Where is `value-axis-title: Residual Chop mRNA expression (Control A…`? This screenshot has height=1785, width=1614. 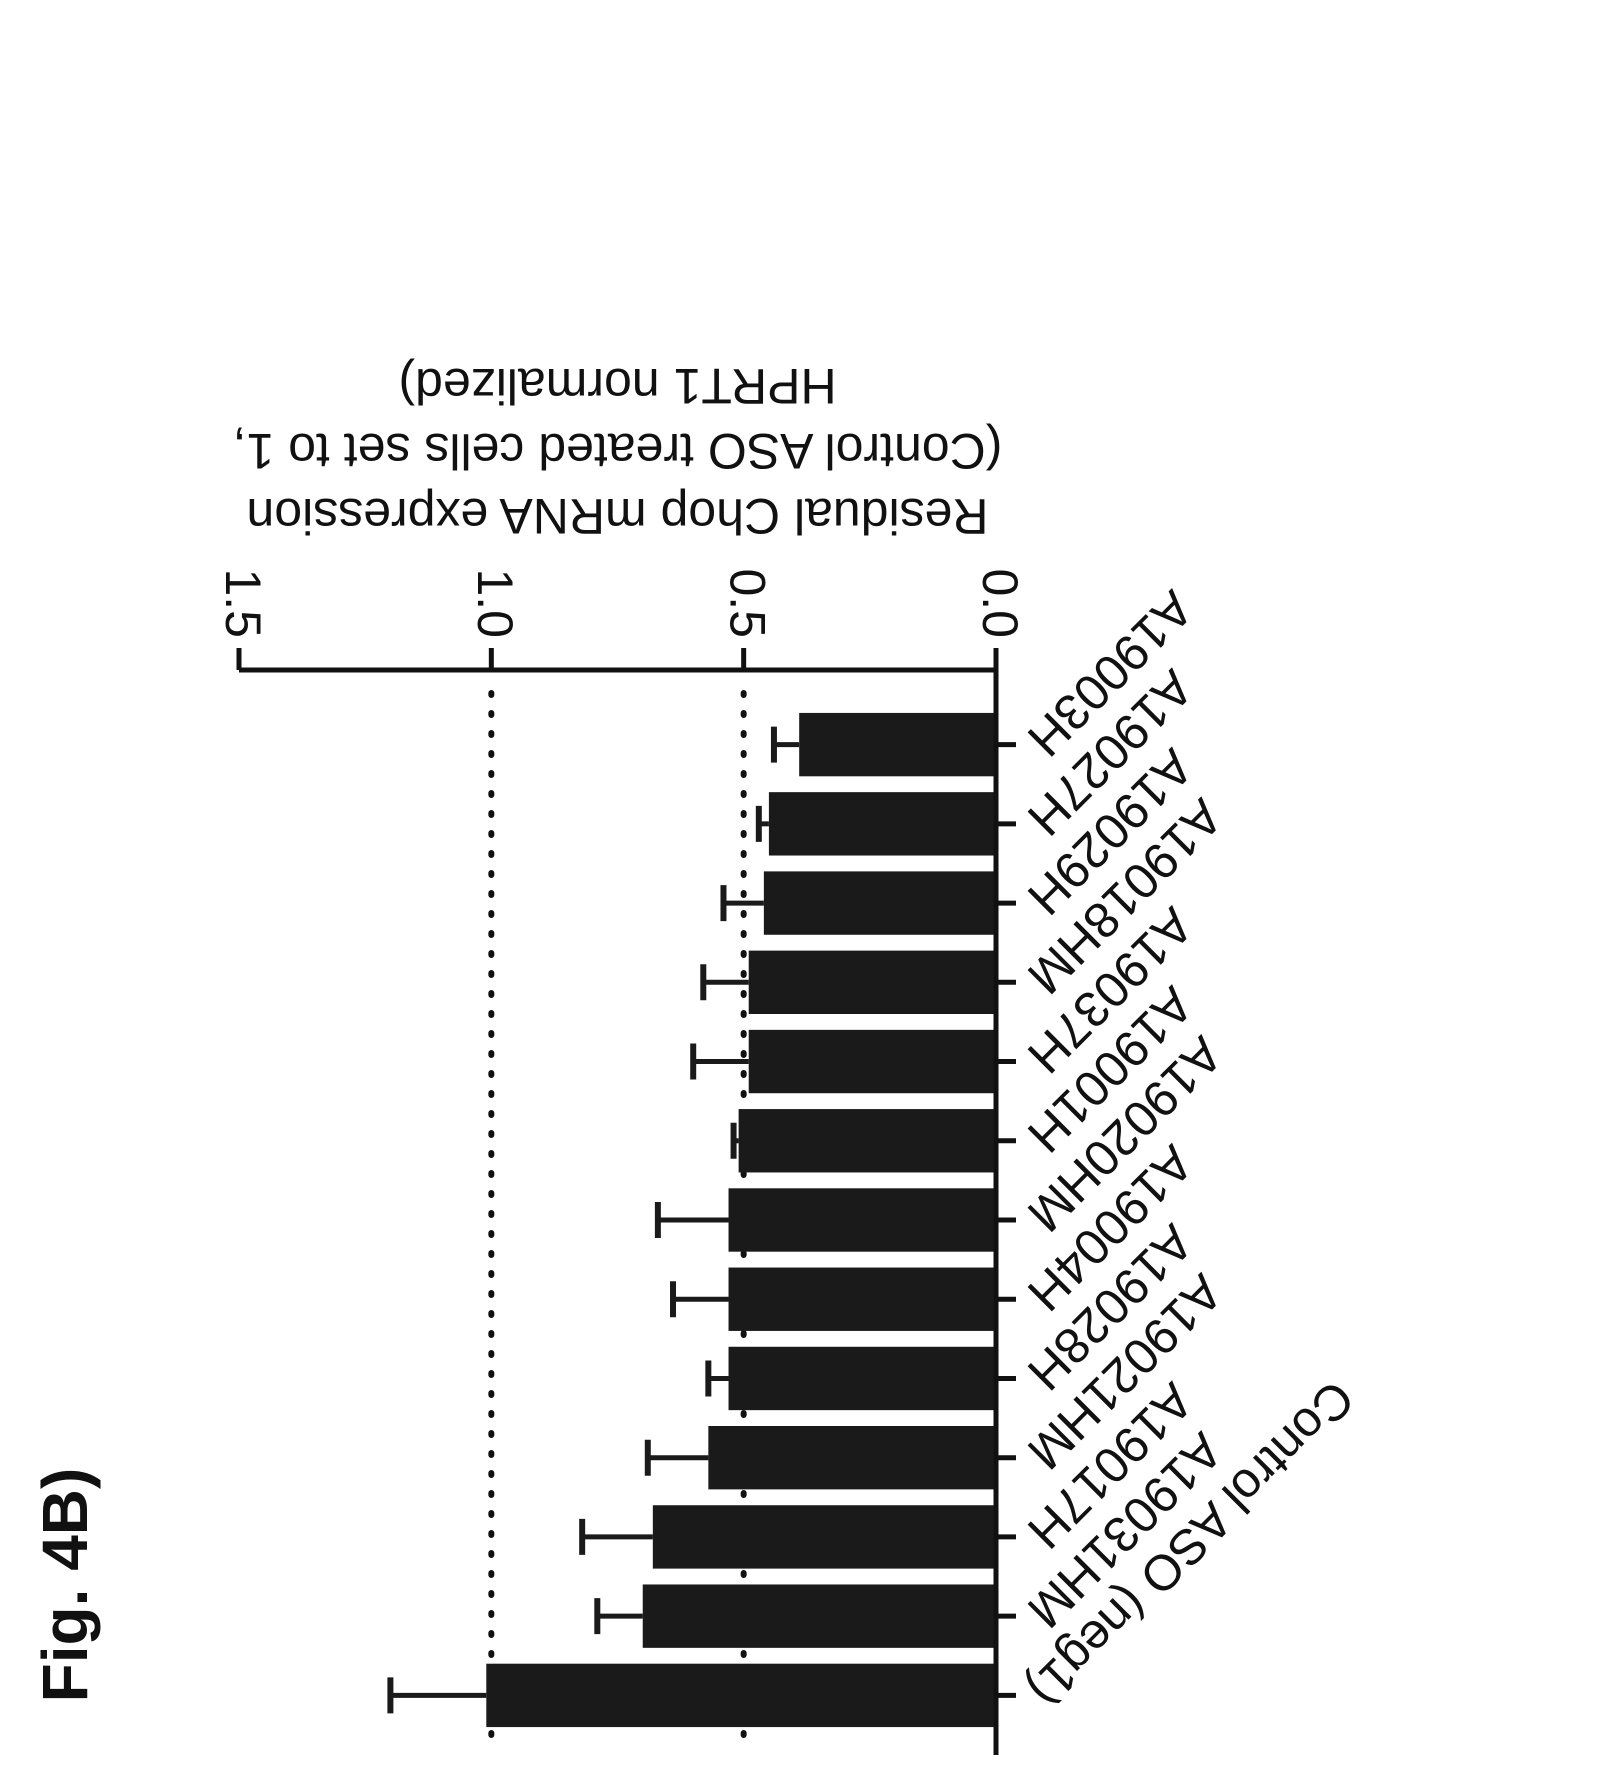 value-axis-title: Residual Chop mRNA expression (Control A… is located at coordinates (618, 451).